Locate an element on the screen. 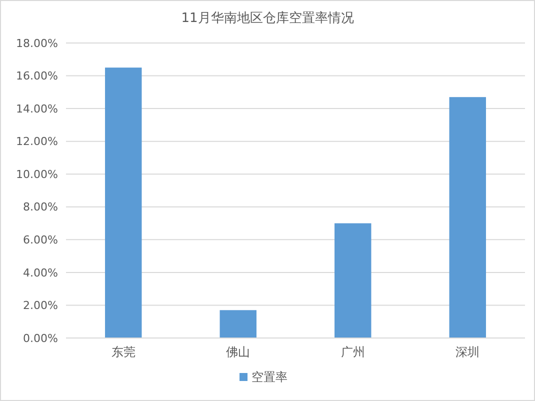 Image resolution: width=535 pixels, height=401 pixels. y-tick-label: 2.00% is located at coordinates (40, 305).